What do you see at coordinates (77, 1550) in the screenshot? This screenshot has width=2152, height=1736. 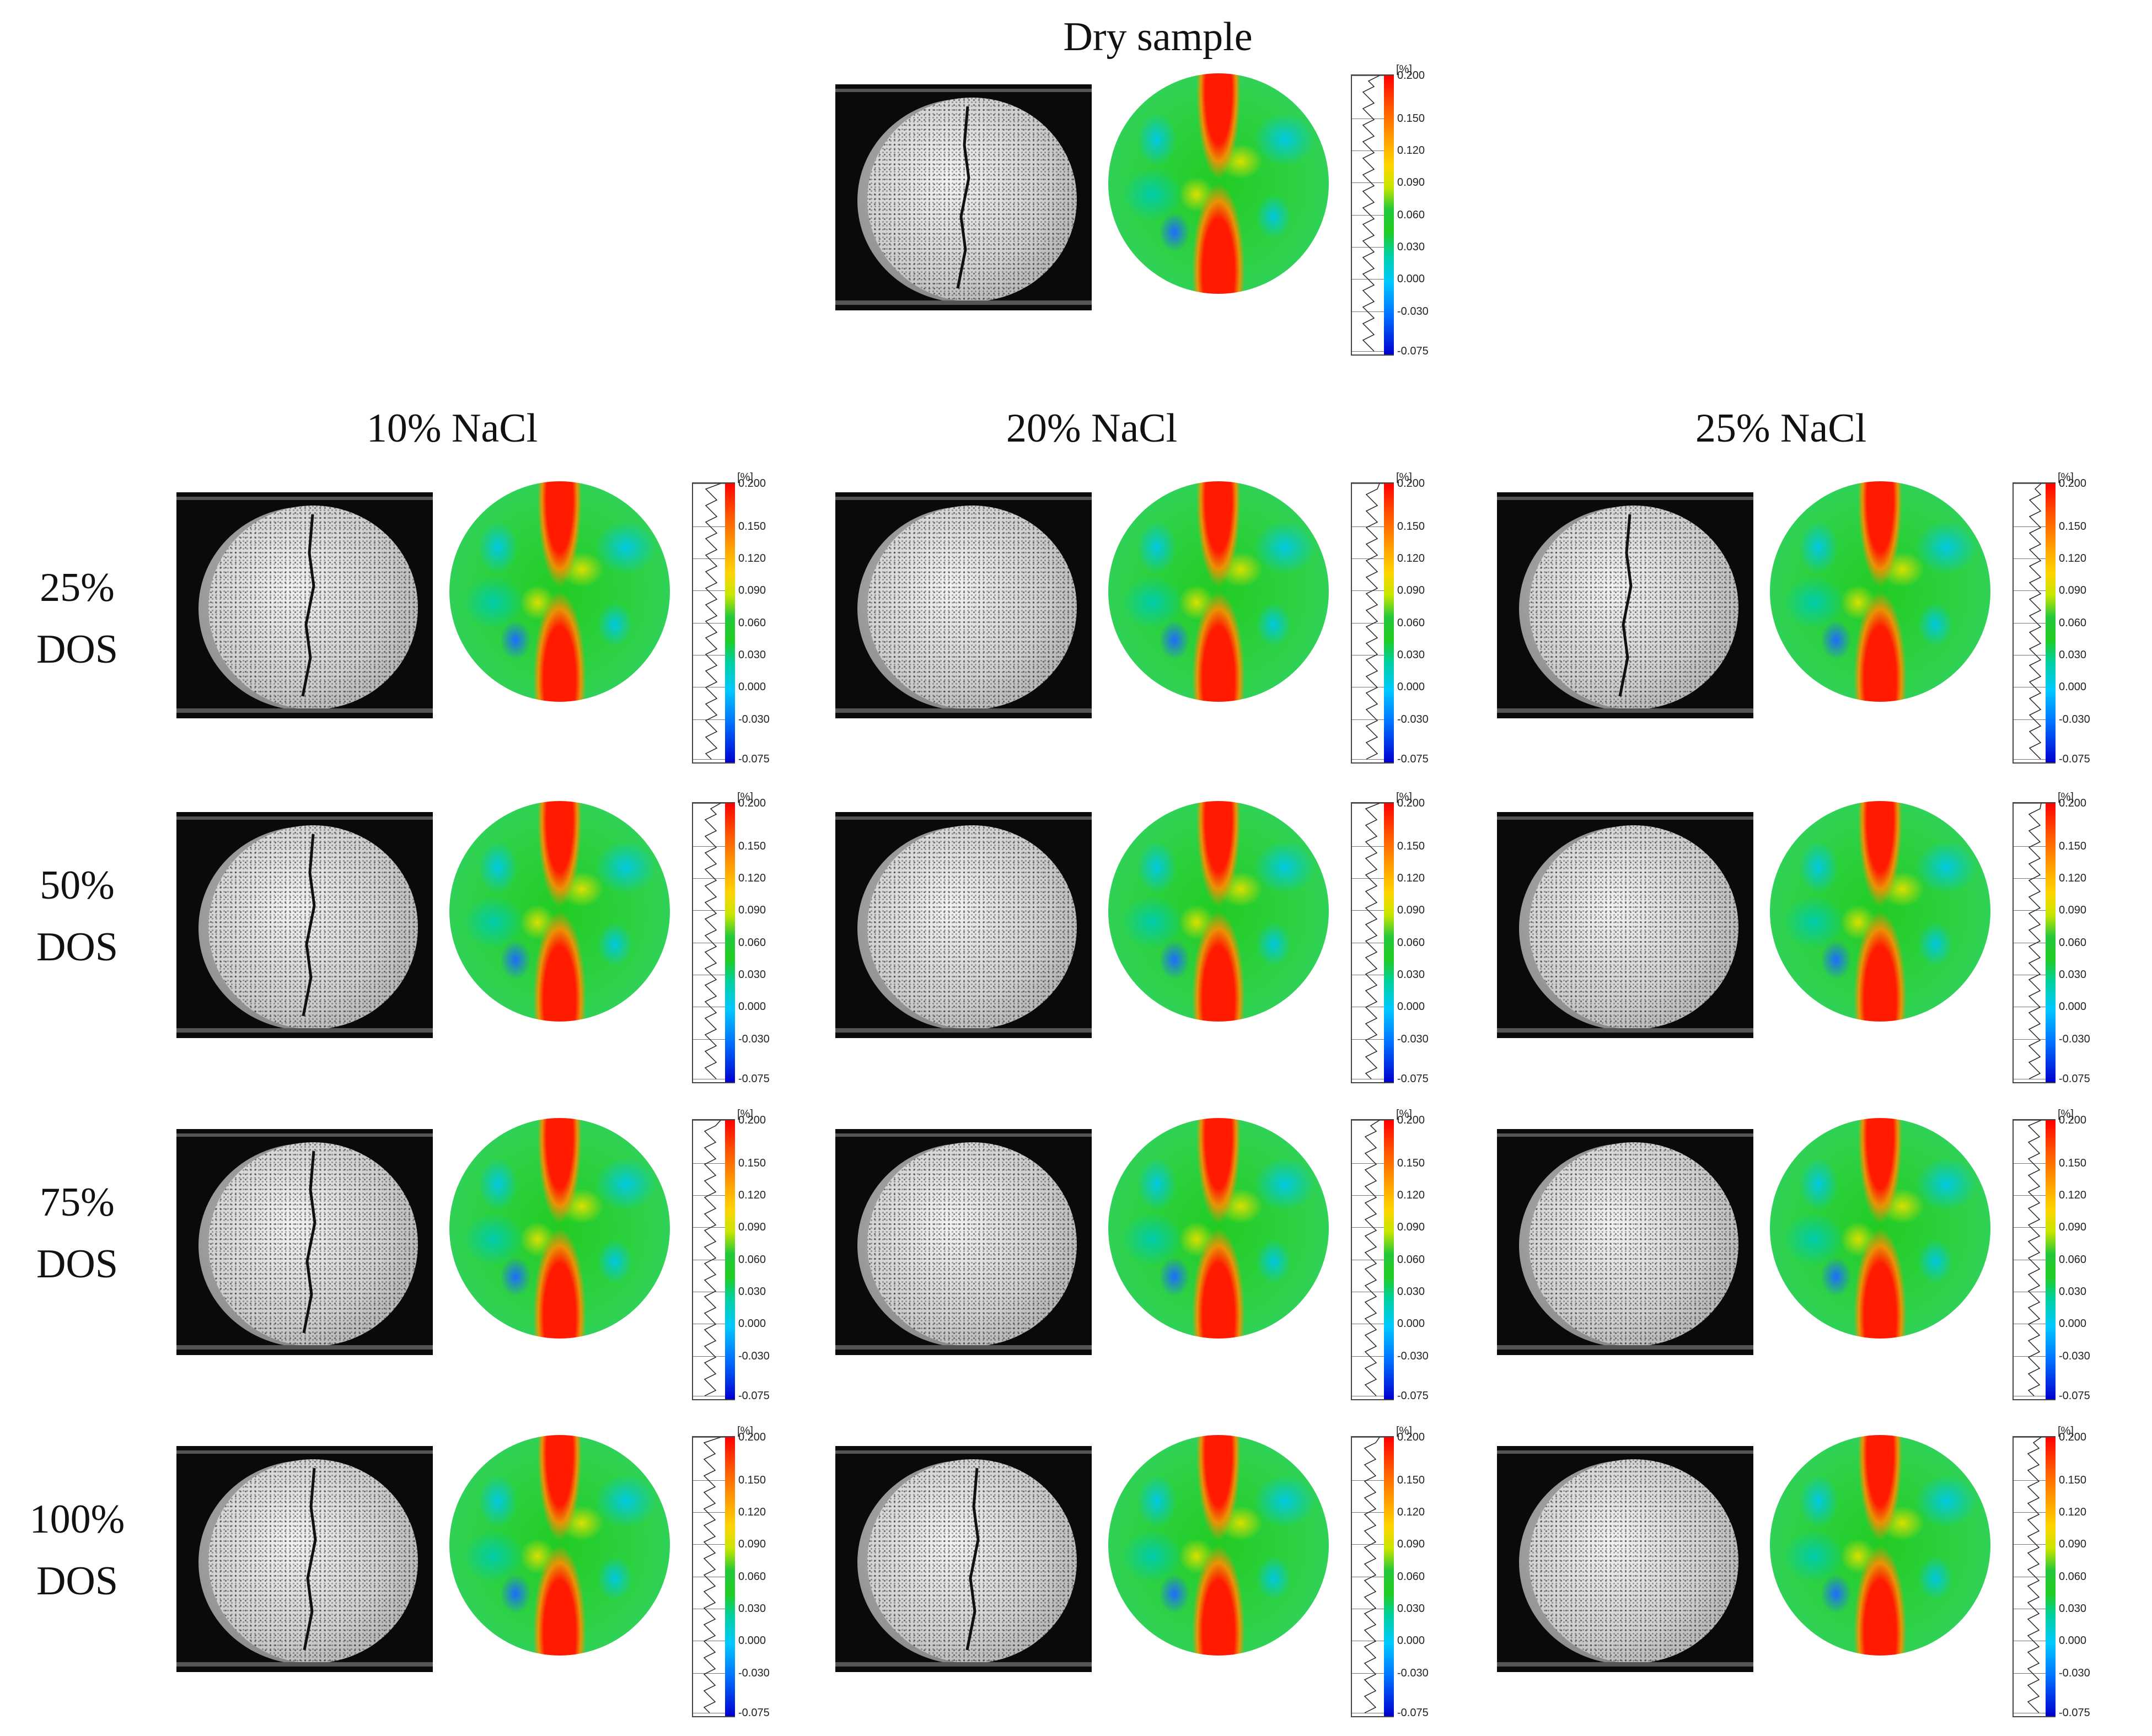 I see `row-label-100-dos: 100% DOS` at bounding box center [77, 1550].